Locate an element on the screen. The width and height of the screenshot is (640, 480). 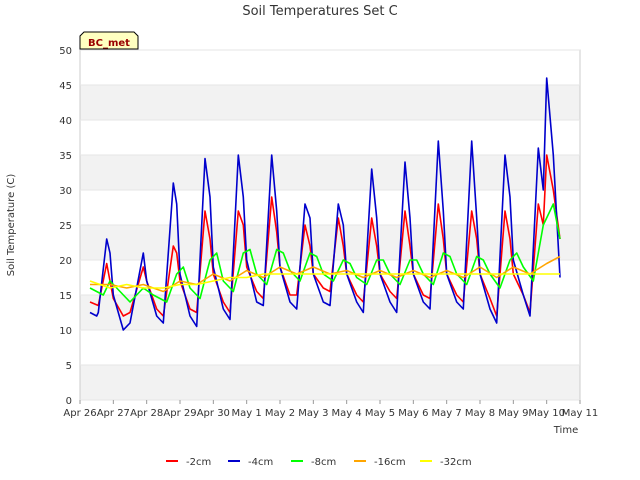
y-tick-label: 40 is located at coordinates (65, 121).